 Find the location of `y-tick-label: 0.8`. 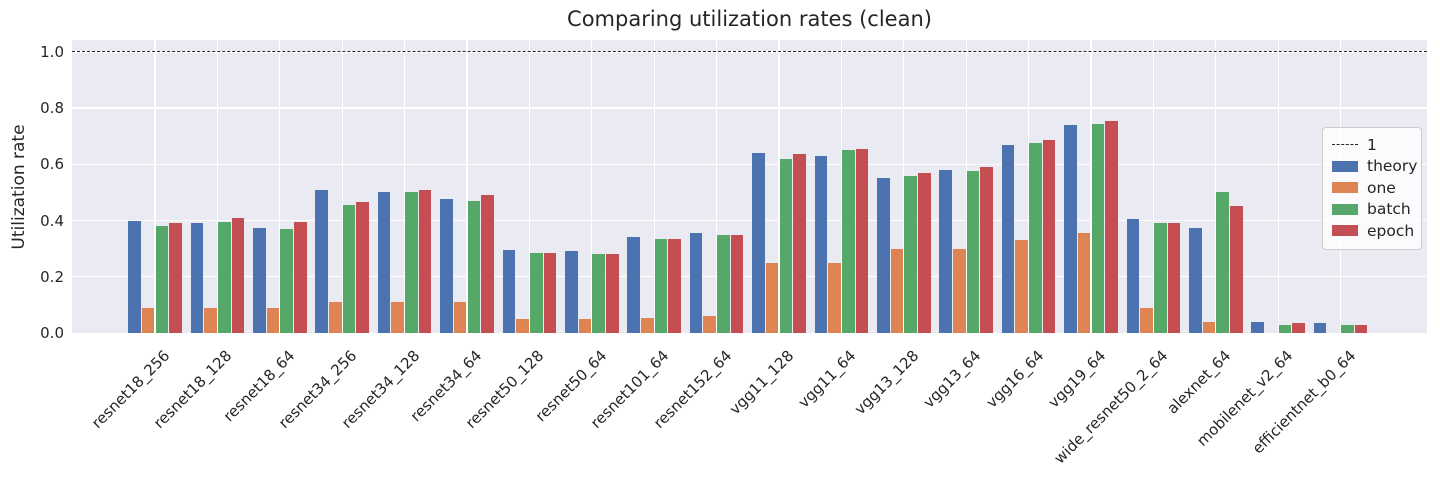

y-tick-label: 0.8 is located at coordinates (52, 108).